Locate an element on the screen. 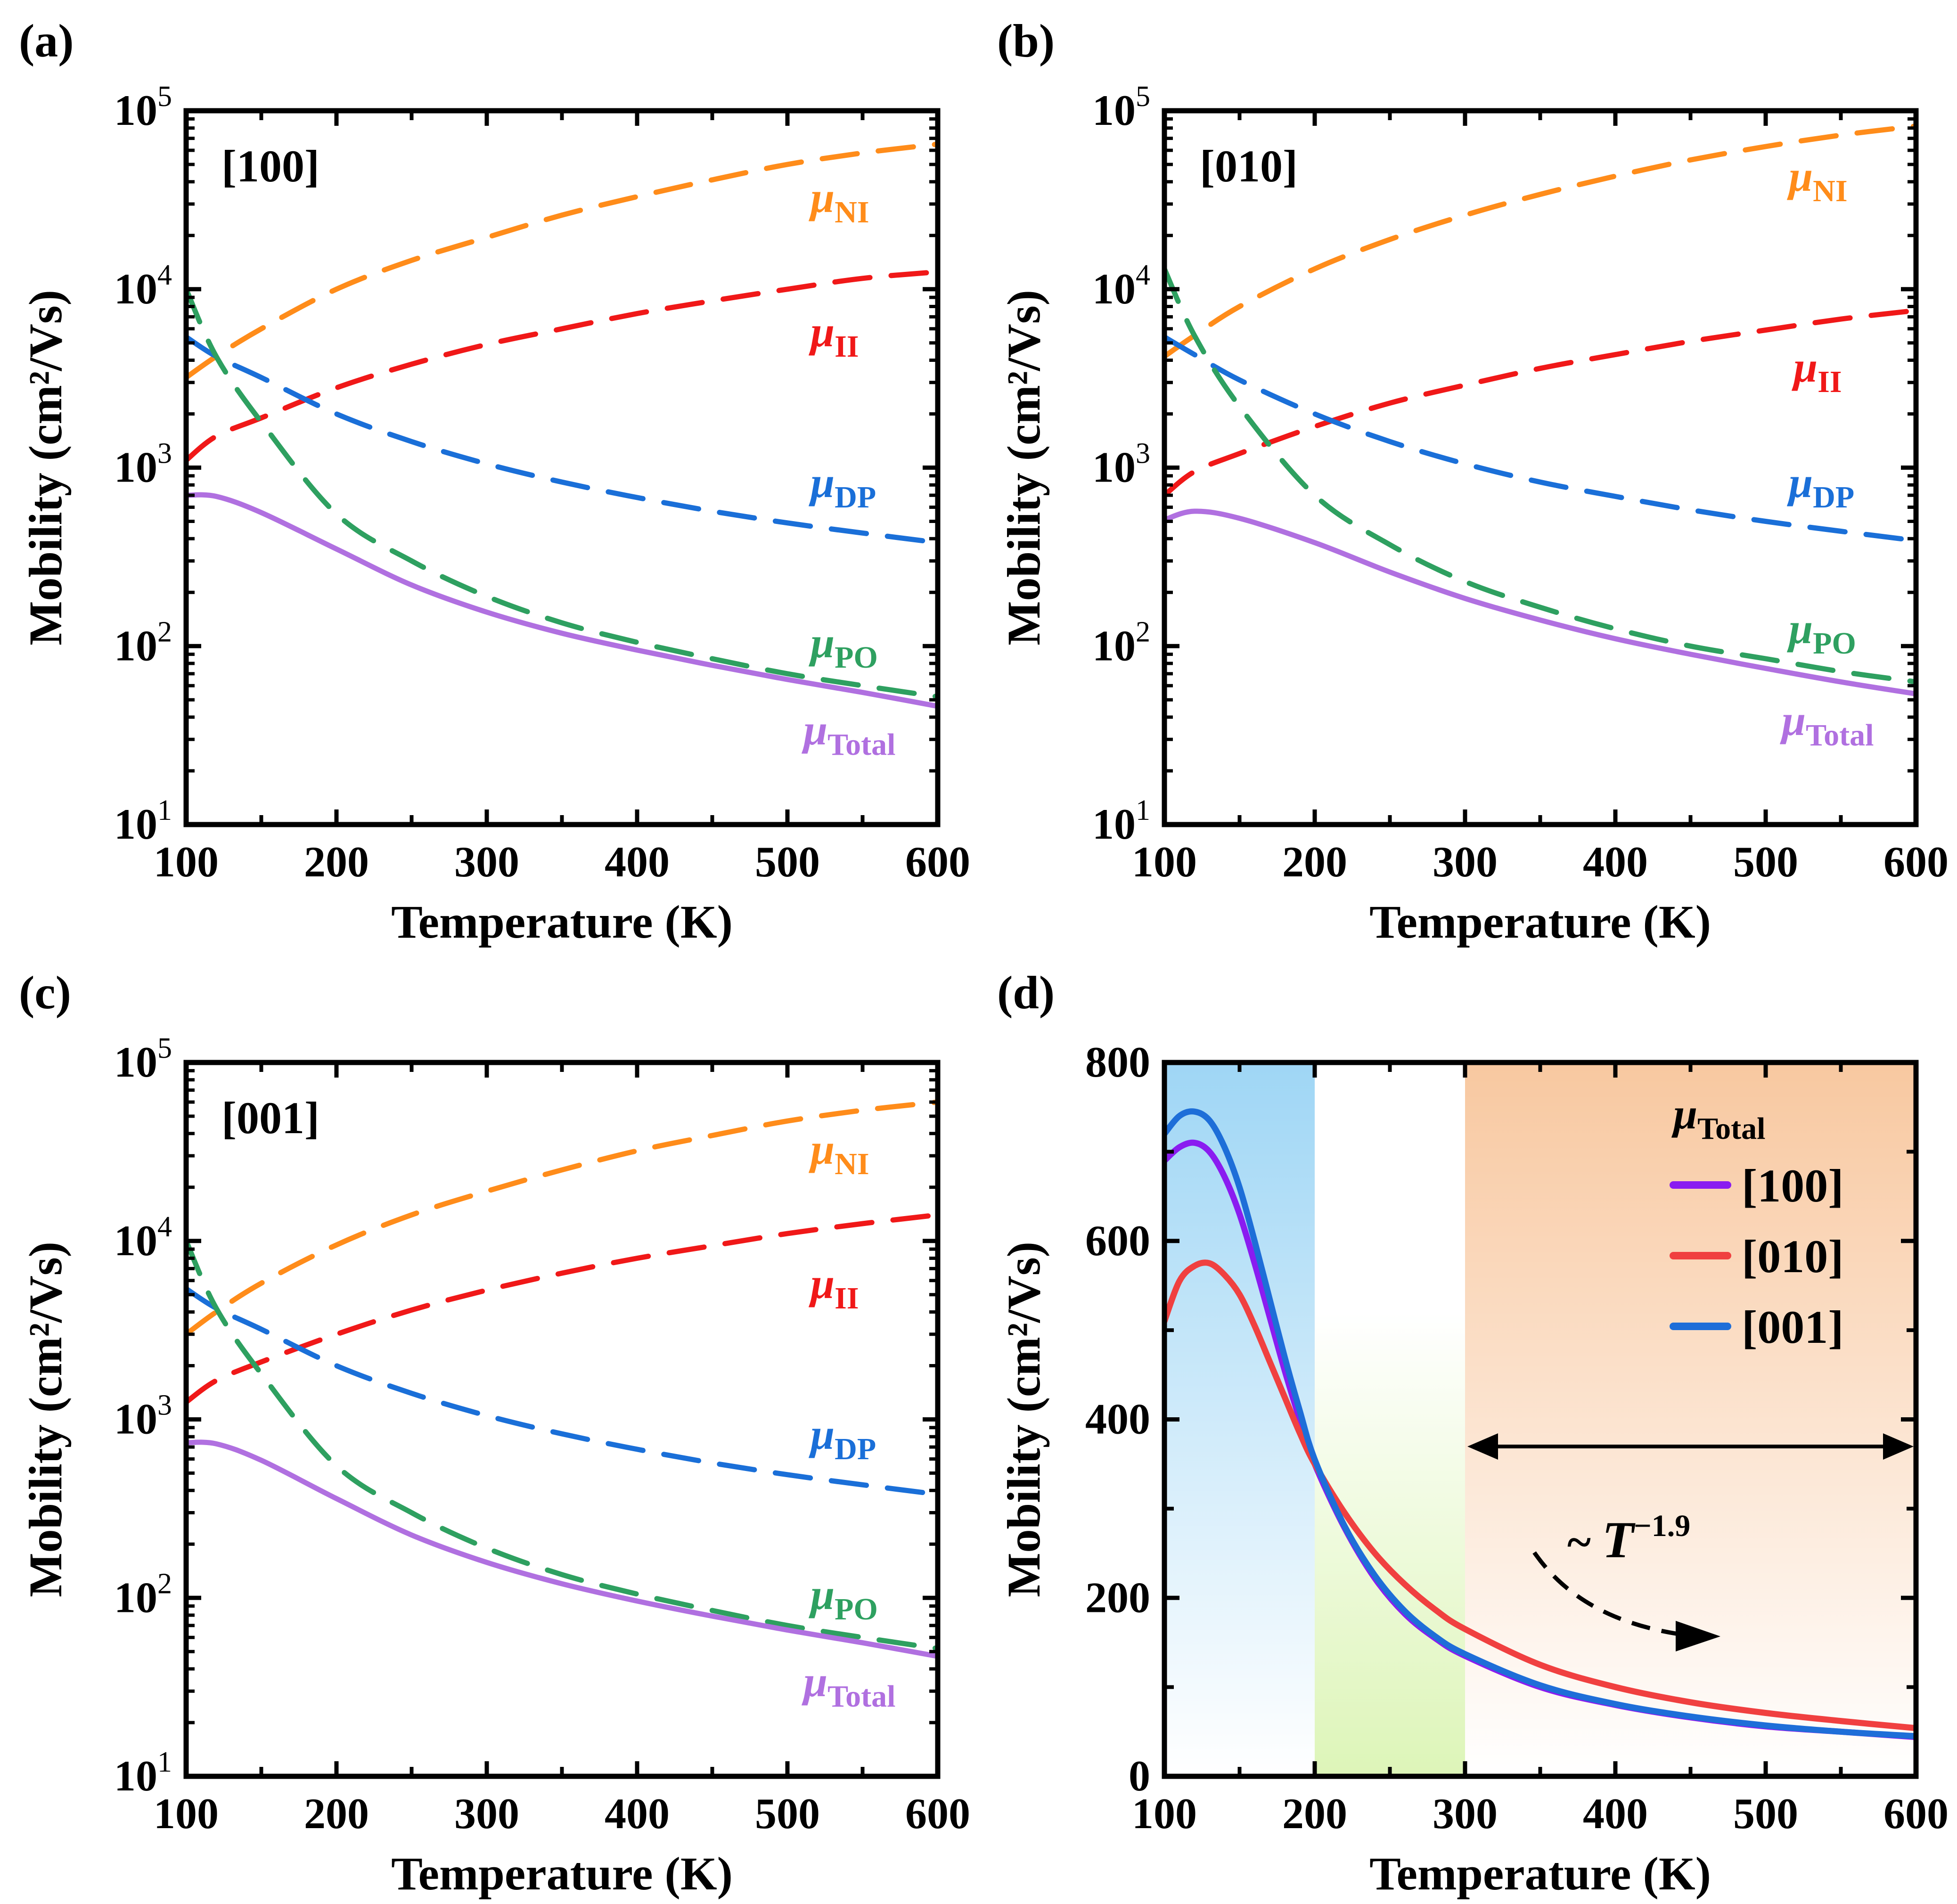 Image resolution: width=1957 pixels, height=1904 pixels. tilde: ~ is located at coordinates (1584, 1542).